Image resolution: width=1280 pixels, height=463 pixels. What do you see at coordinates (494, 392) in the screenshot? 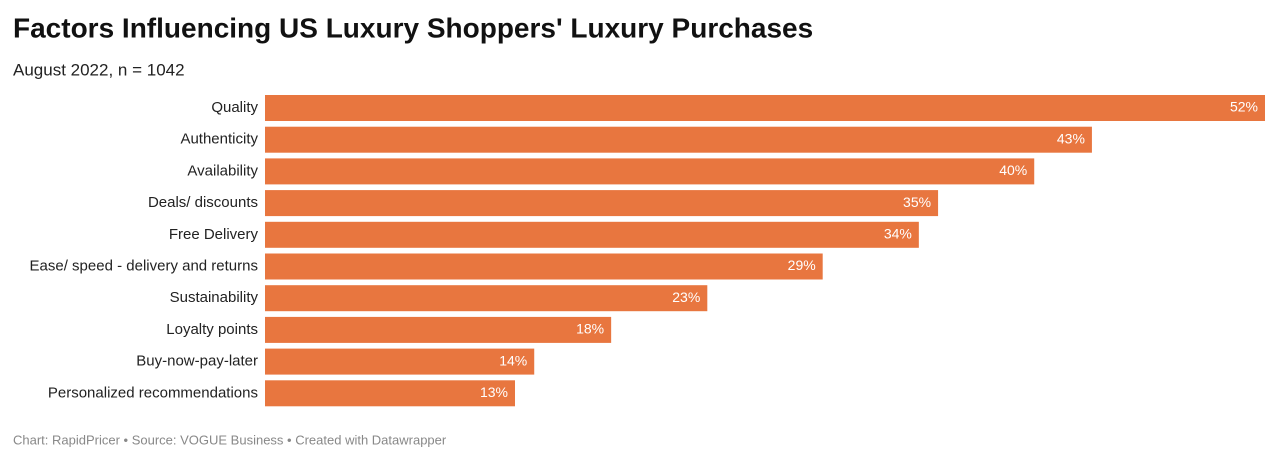
I see `value-label: 13%` at bounding box center [494, 392].